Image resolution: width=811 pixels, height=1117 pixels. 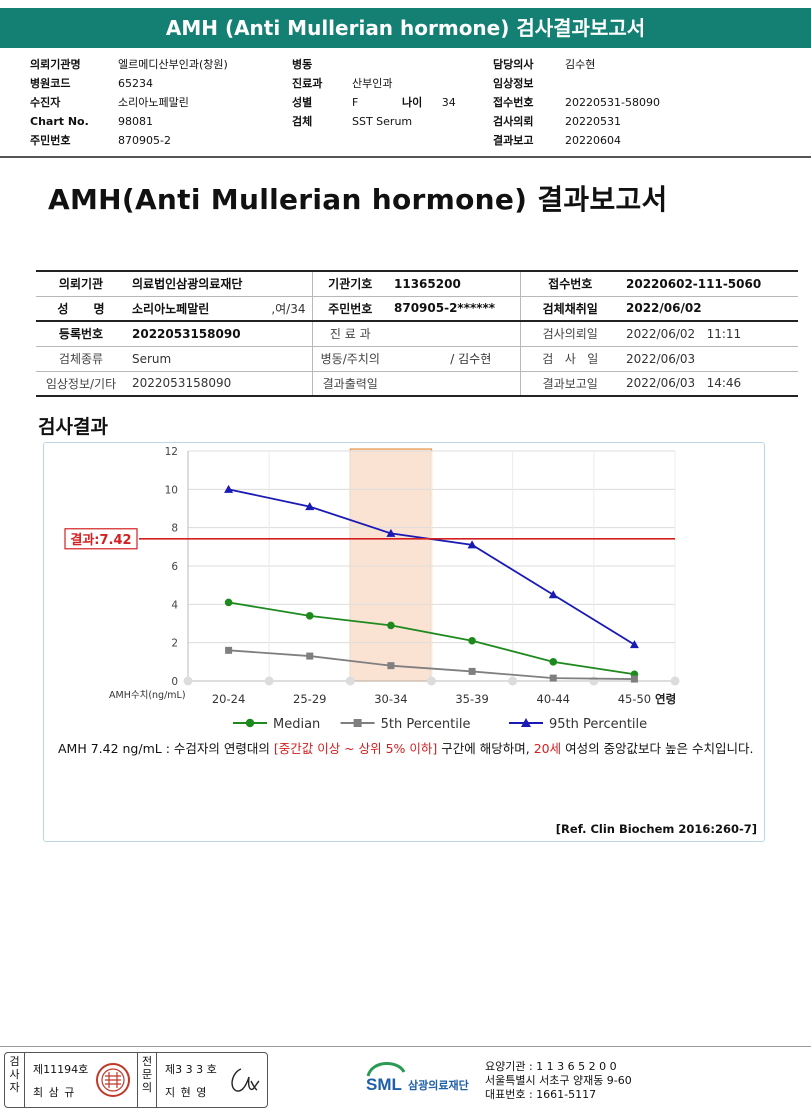 I want to click on header-field-label: 성별, so click(x=302, y=102).